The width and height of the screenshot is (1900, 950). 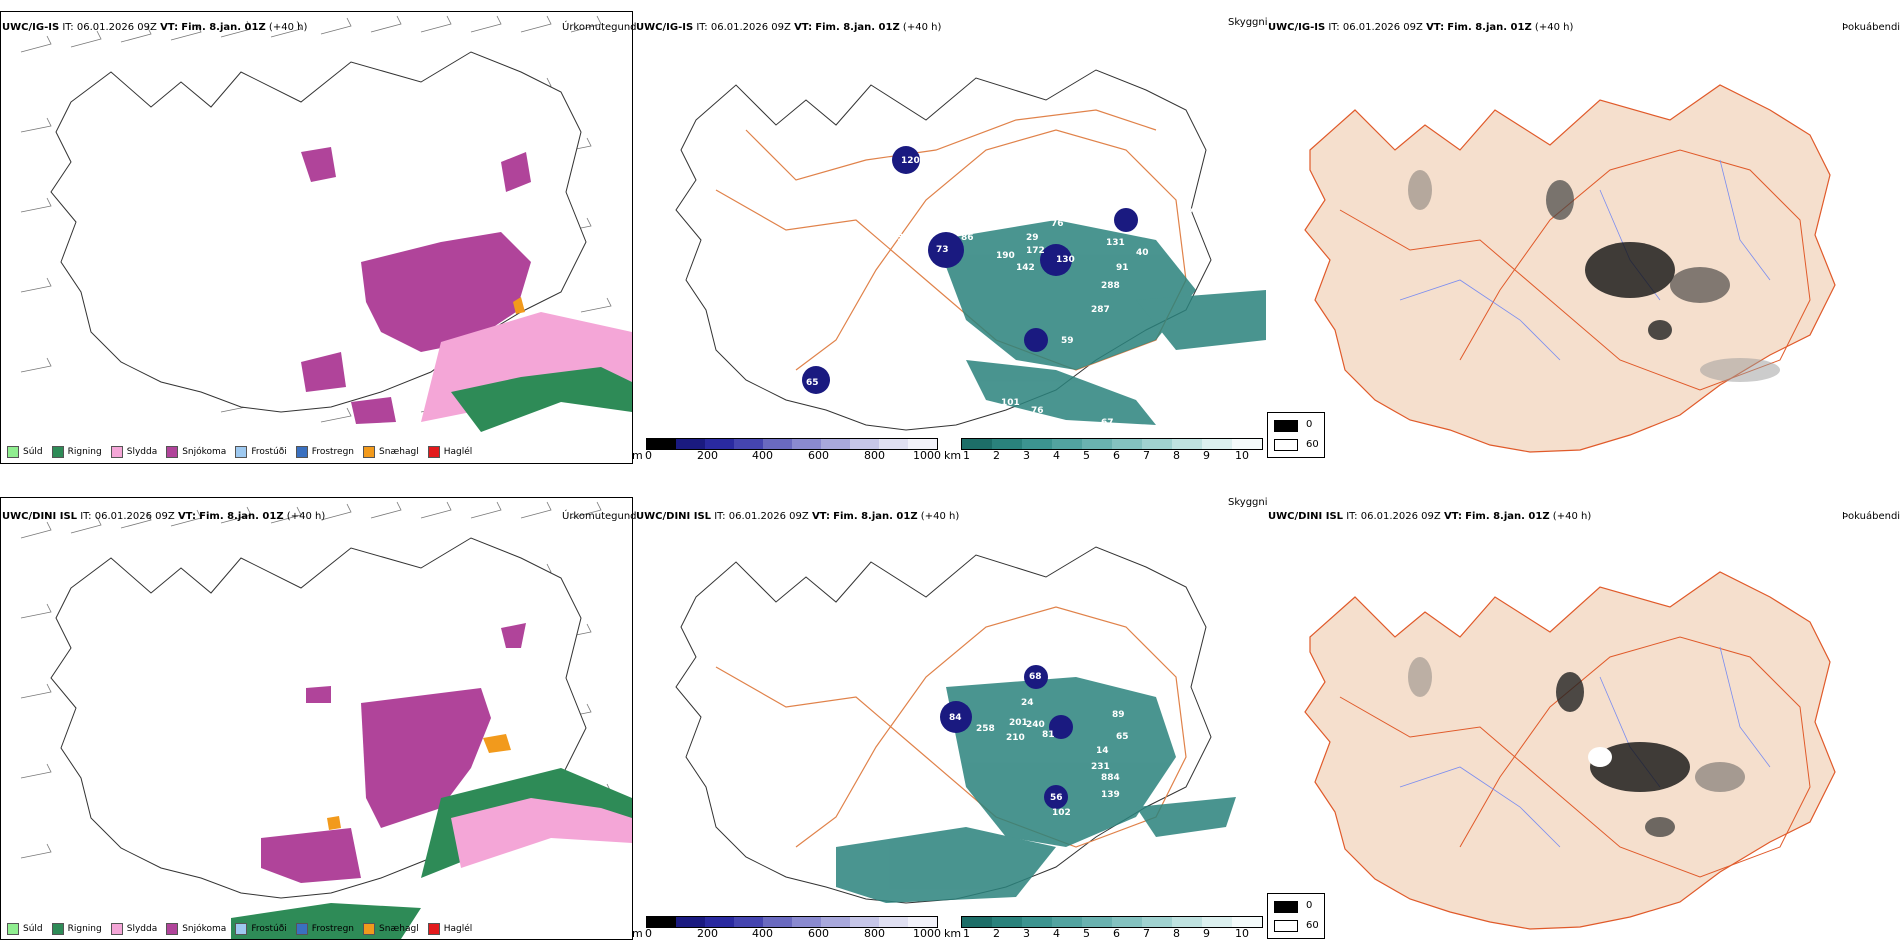 I want to click on vt-value: Fim. 8.jan. 01Z, so click(x=241, y=516).